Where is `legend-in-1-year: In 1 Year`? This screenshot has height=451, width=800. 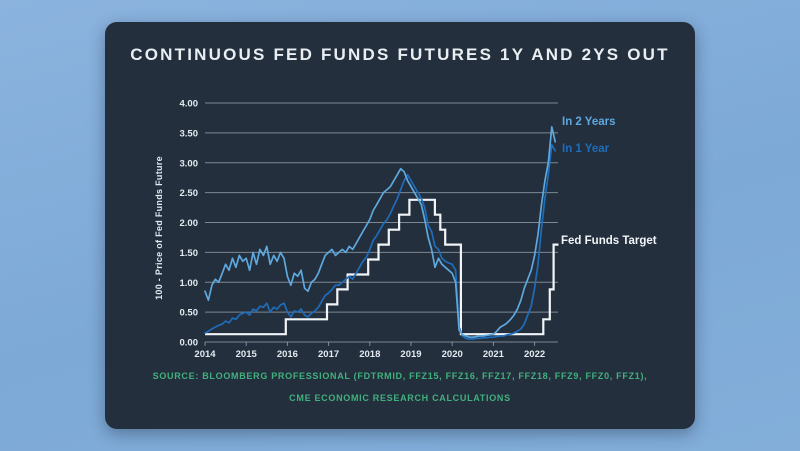 legend-in-1-year: In 1 Year is located at coordinates (586, 149).